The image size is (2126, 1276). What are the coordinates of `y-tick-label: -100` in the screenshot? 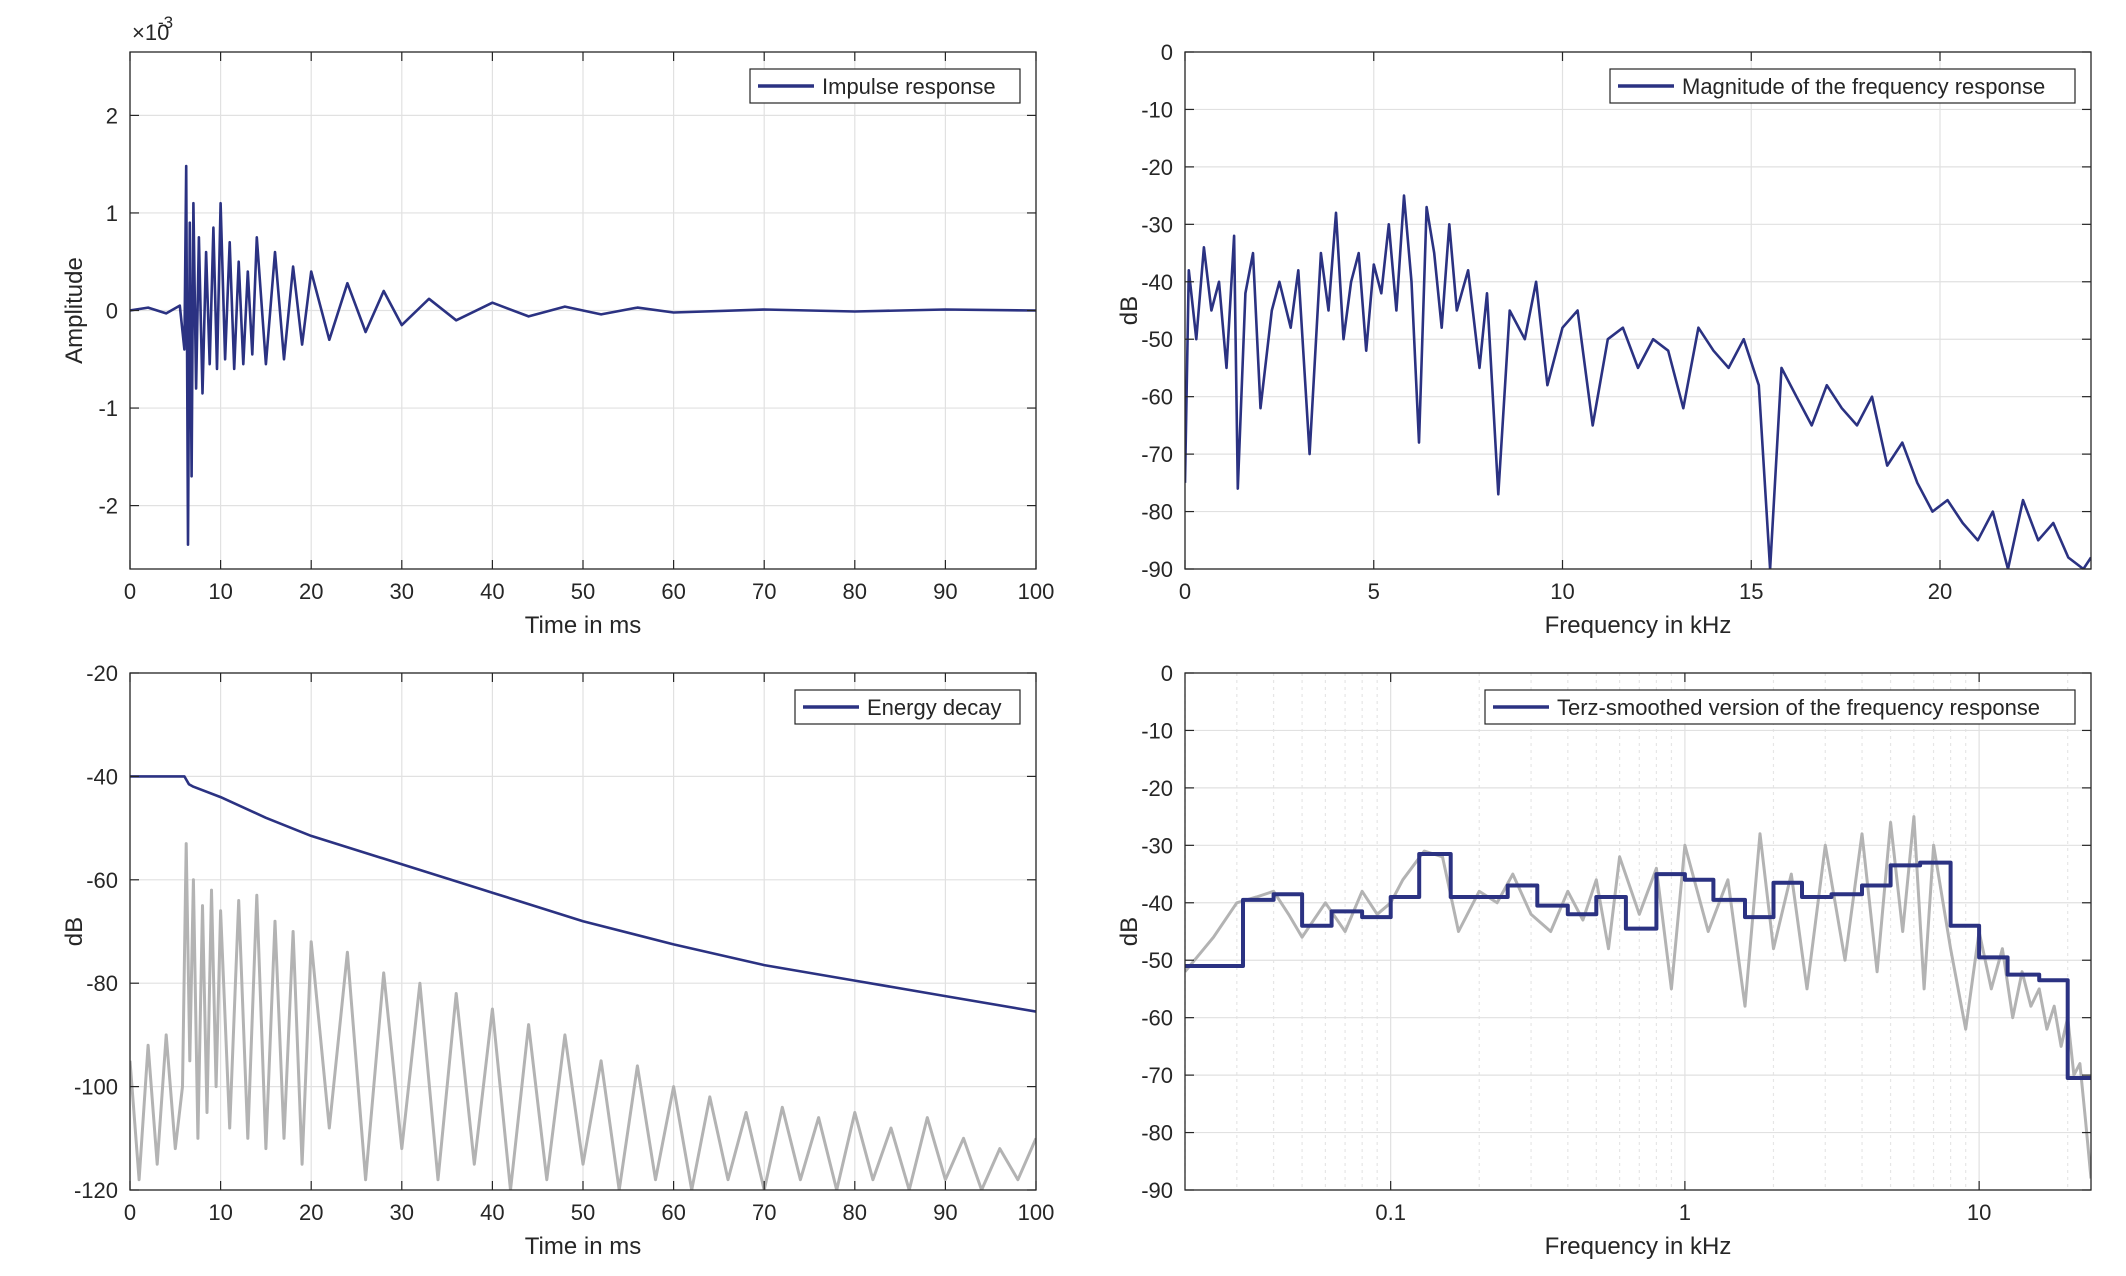 It's located at (96, 1087).